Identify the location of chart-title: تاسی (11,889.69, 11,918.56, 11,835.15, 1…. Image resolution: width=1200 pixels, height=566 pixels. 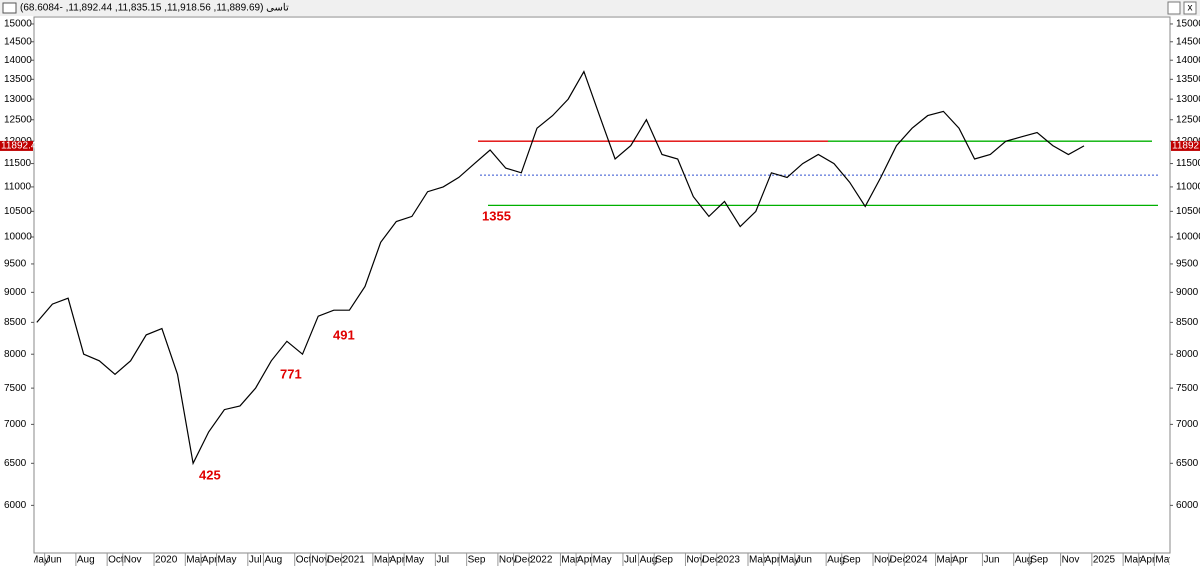
(154, 8).